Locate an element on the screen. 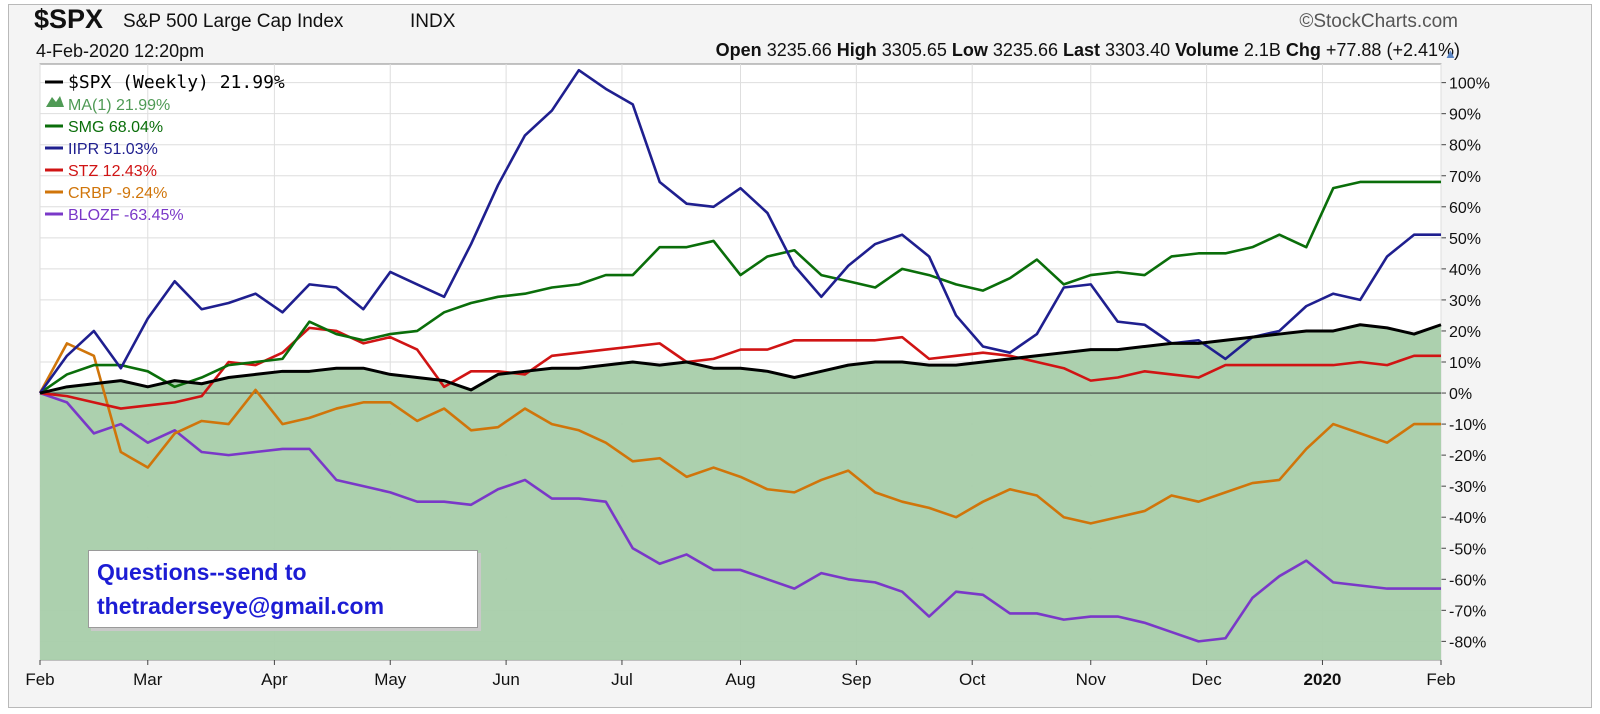 The width and height of the screenshot is (1600, 714). open-label: Open is located at coordinates (738, 50).